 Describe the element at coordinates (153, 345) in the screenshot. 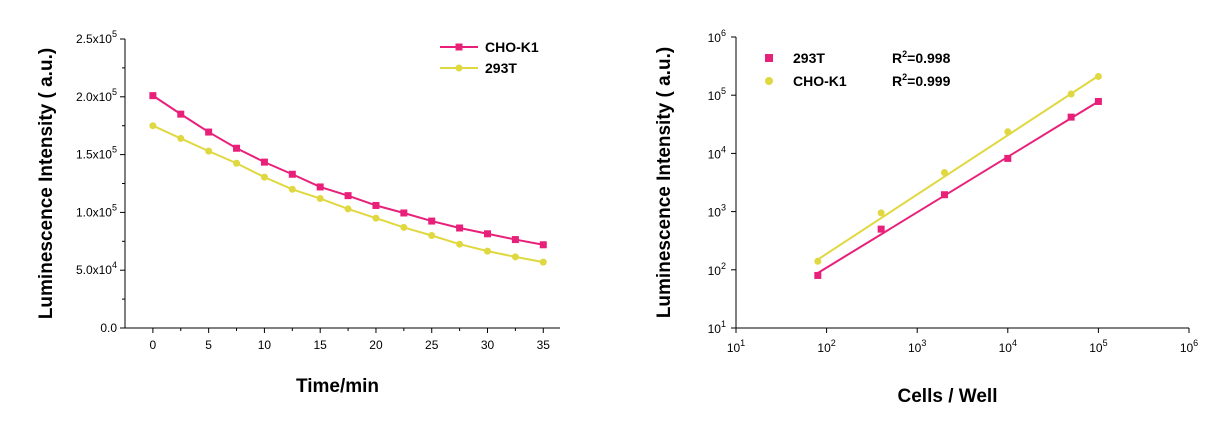

I see `x-tick-label: 0` at that location.